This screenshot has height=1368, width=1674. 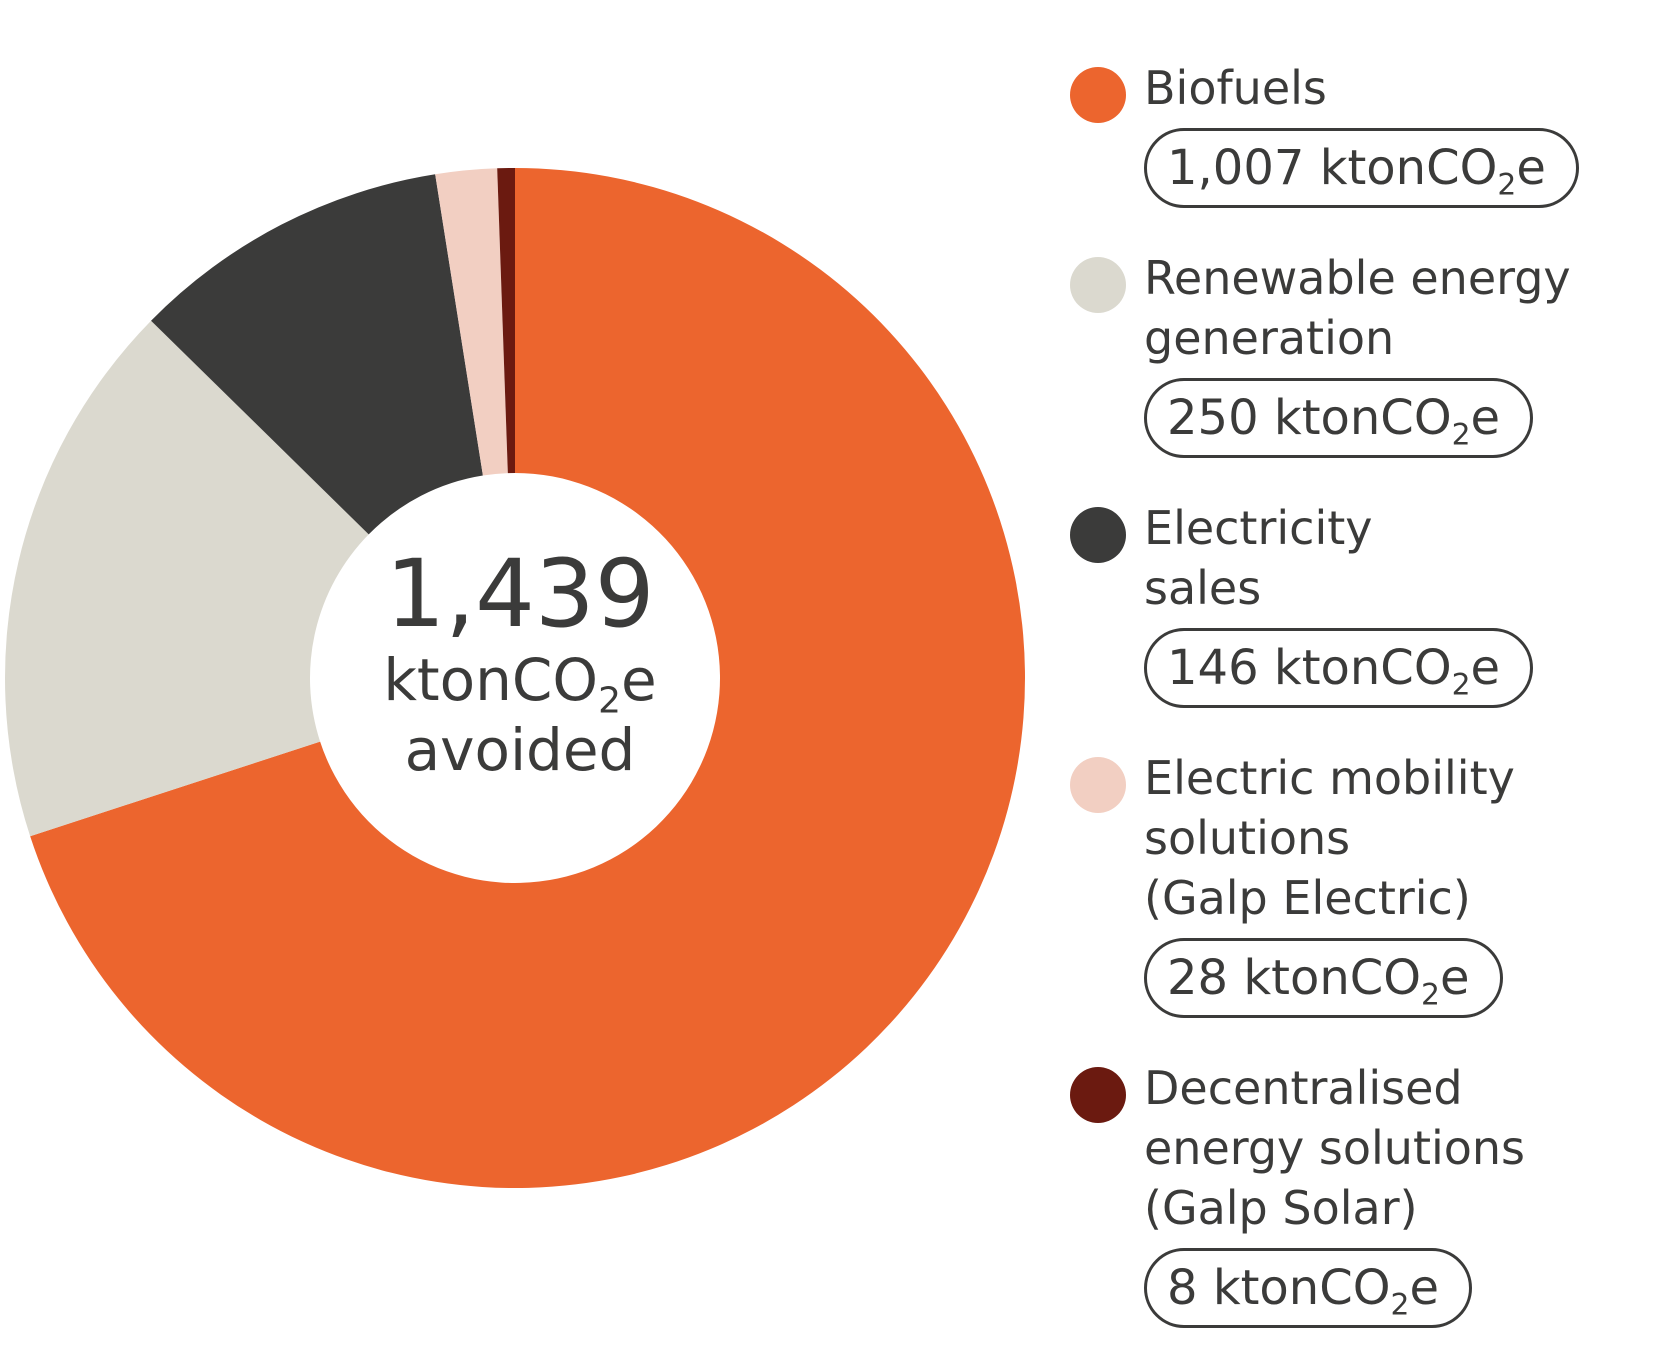 I want to click on legend-item-renewable-energy-generation: Renewable energy generation 250 ktonCO2e, so click(x=1365, y=353).